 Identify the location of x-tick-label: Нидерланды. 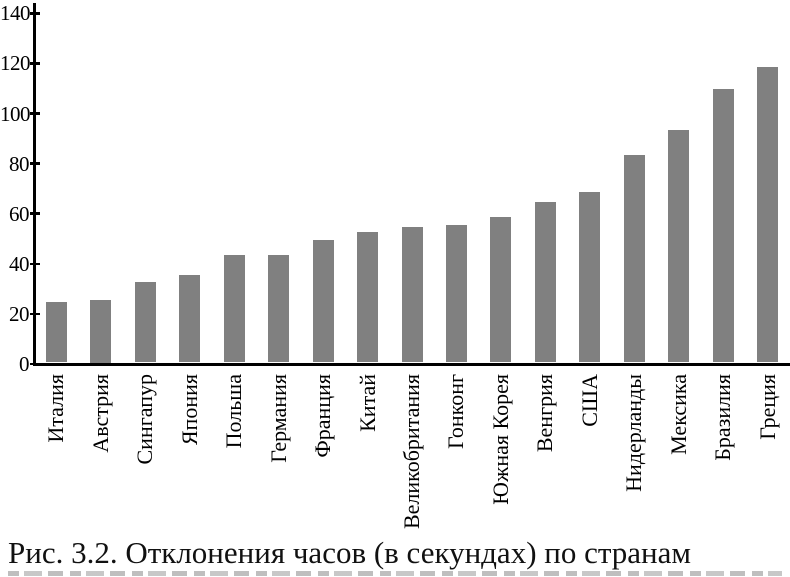
(634, 433).